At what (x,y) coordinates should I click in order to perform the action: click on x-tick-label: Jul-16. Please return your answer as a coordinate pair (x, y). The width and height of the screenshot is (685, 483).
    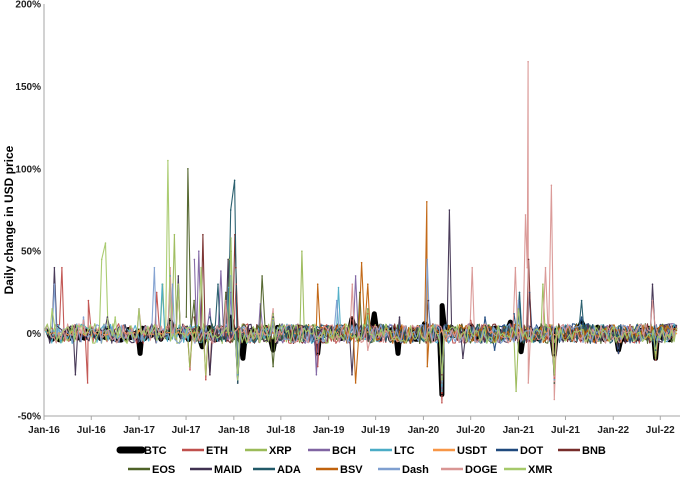
    Looking at the image, I should click on (91, 430).